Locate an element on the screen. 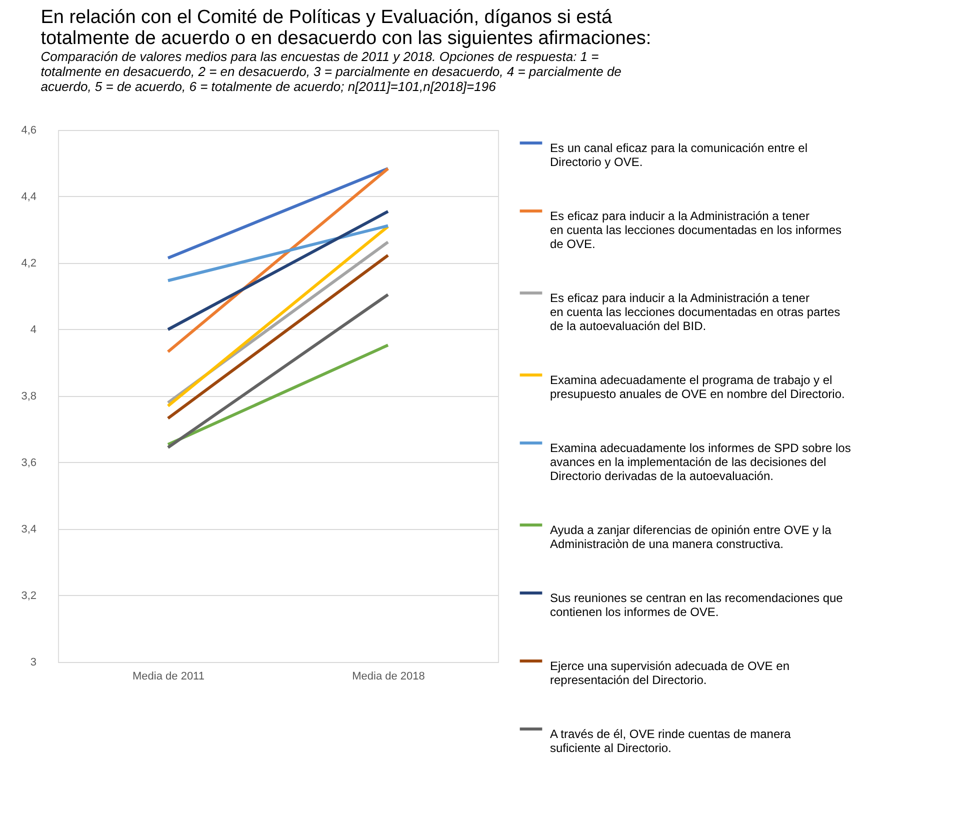 The height and width of the screenshot is (830, 961). y-tick-label: 4,2 is located at coordinates (28, 264).